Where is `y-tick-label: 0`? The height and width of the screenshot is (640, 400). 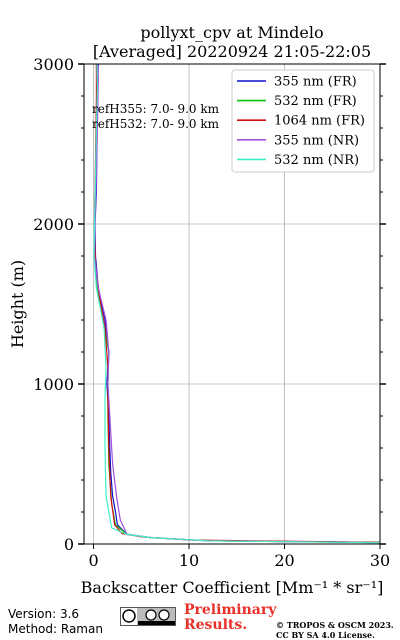
y-tick-label: 0 is located at coordinates (69, 544).